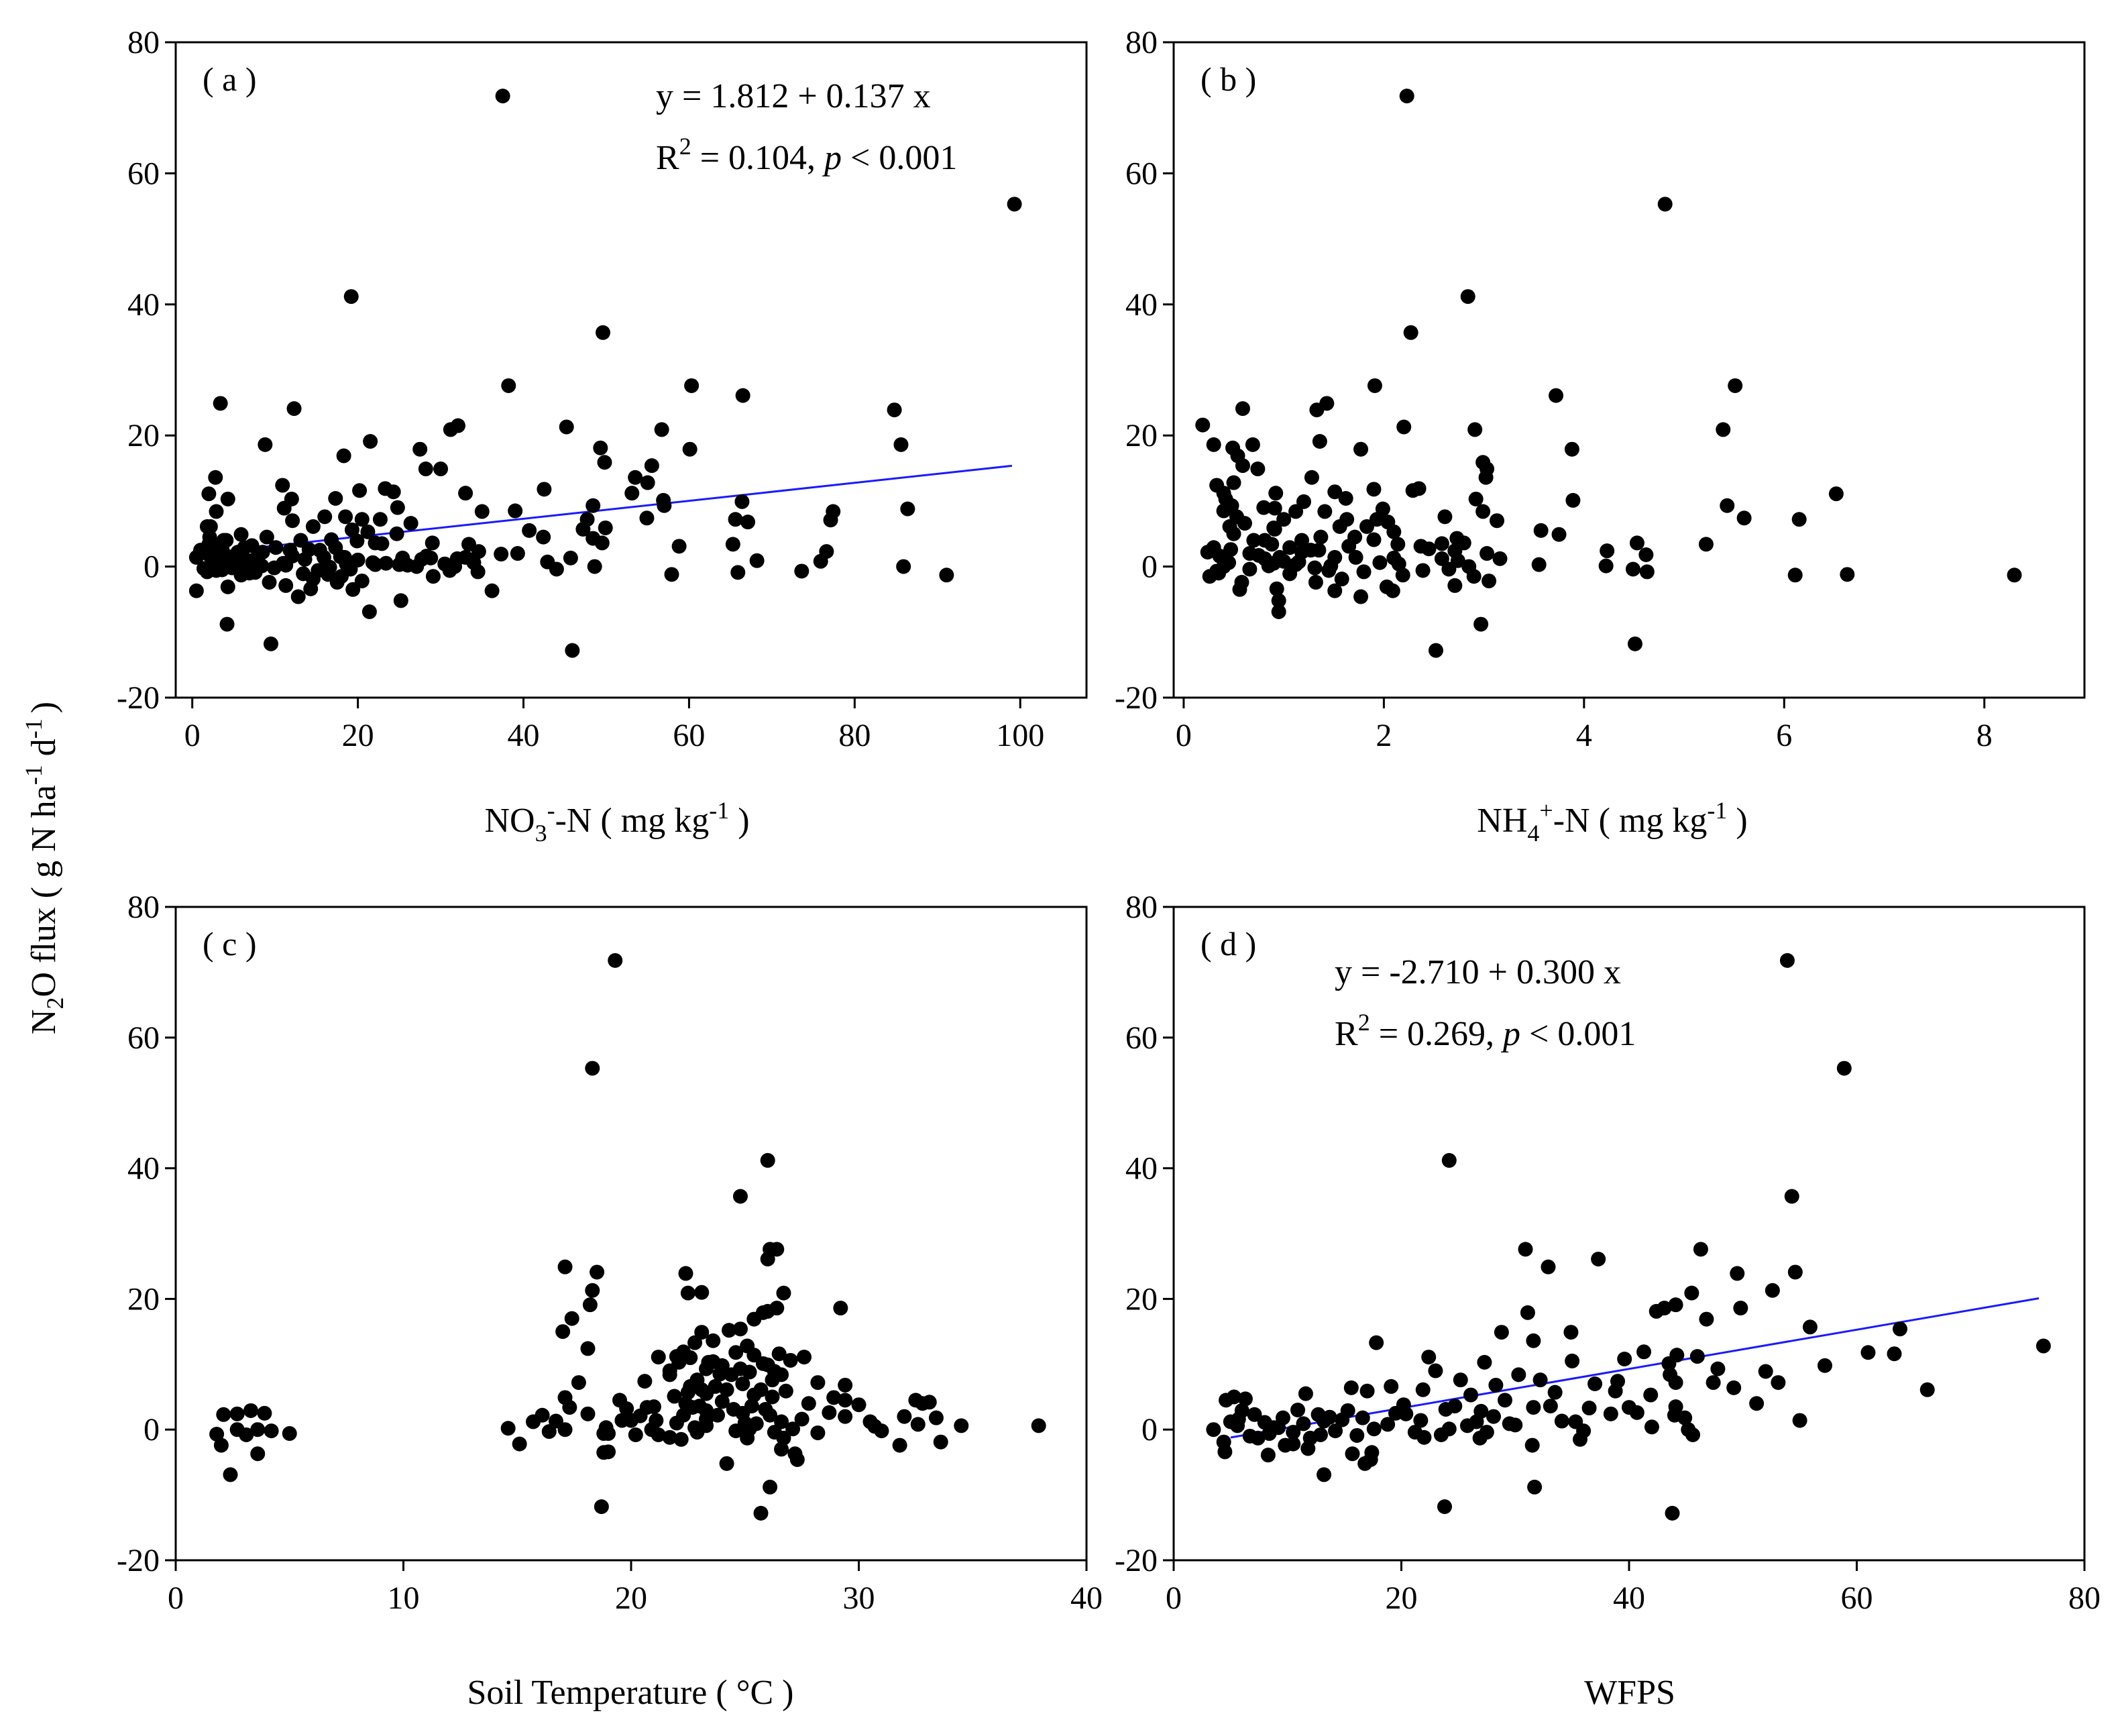 The image size is (2122, 1736). I want to click on xlabel-rest: -N ( mg kg, so click(1630, 821).